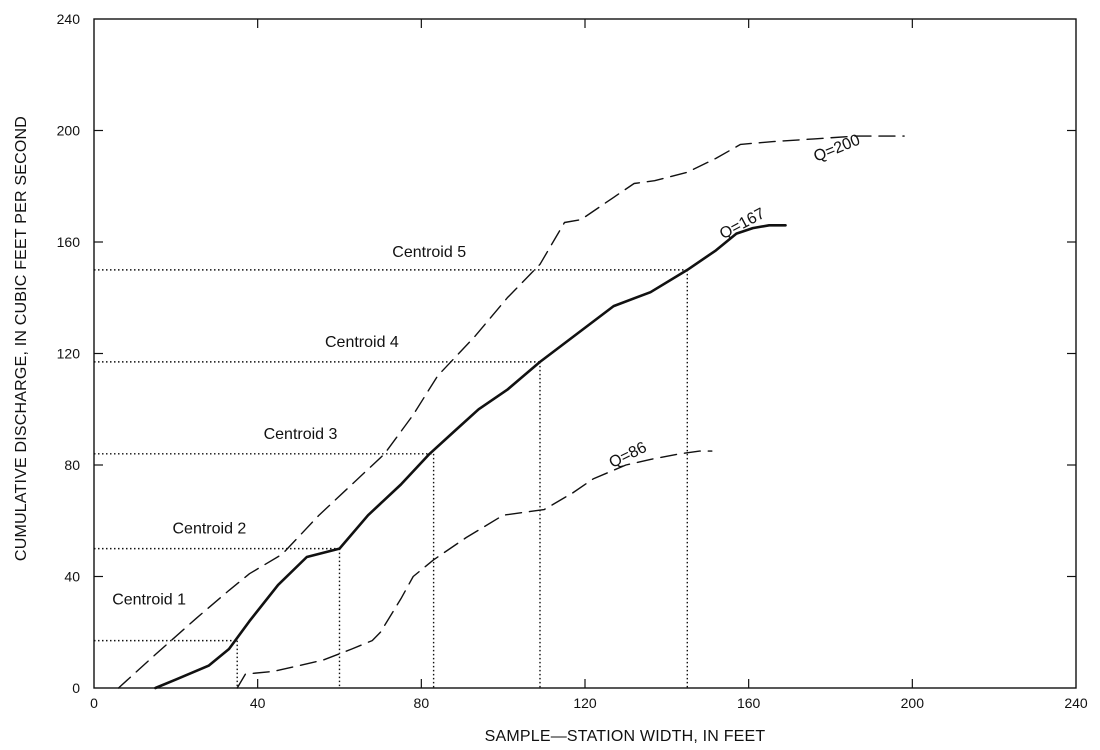 The image size is (1100, 750). I want to click on x-tick-label: 0, so click(94, 703).